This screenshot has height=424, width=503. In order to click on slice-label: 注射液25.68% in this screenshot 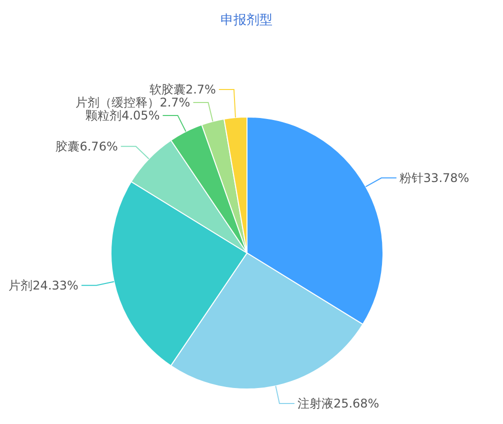, I will do `click(338, 403)`.